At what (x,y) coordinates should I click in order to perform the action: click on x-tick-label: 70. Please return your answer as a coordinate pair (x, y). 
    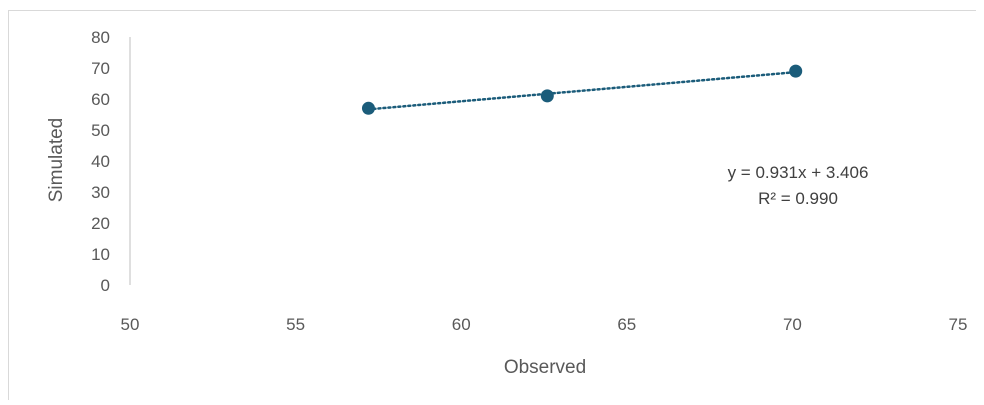
    Looking at the image, I should click on (792, 324).